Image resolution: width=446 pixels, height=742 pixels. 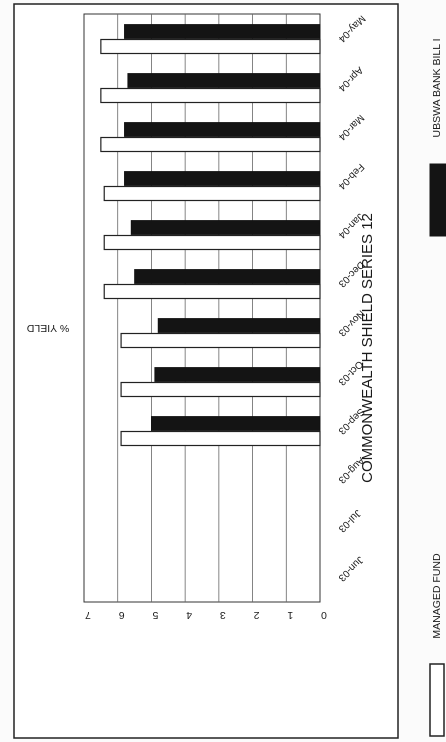 I want to click on y-tick-labels: 0 1 2 3 4 5 6 7, so click(x=206, y=615).